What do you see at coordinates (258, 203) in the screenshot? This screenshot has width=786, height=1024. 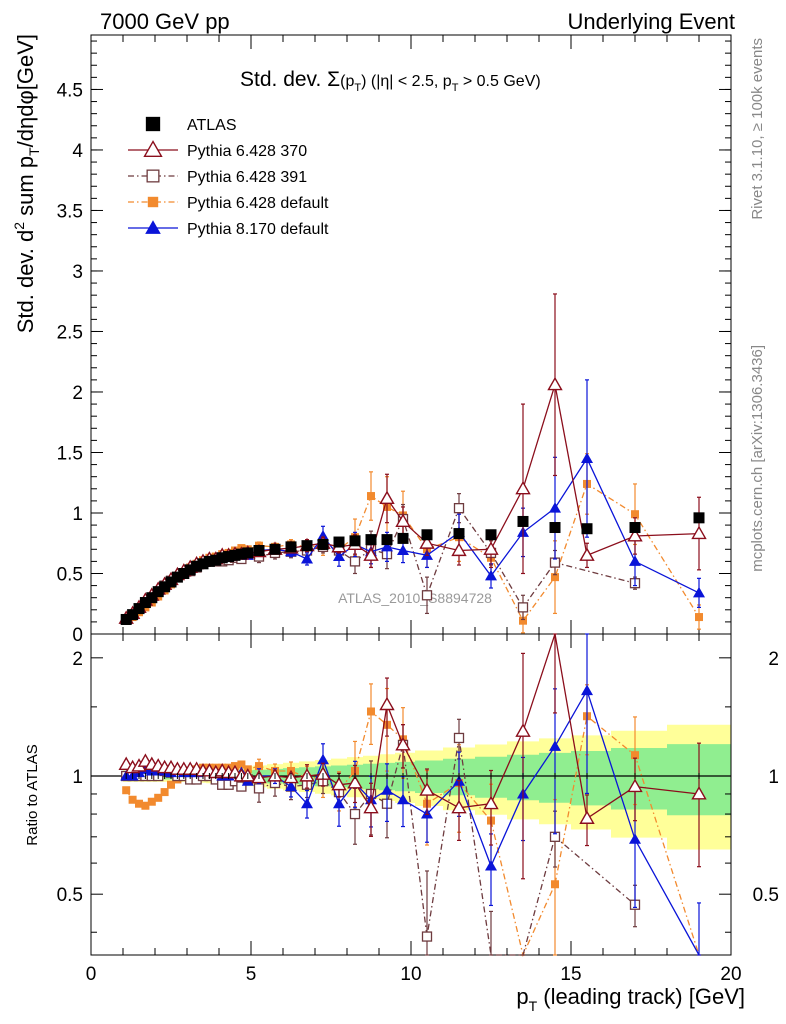 I see `legend-label: Pythia 6.428 default` at bounding box center [258, 203].